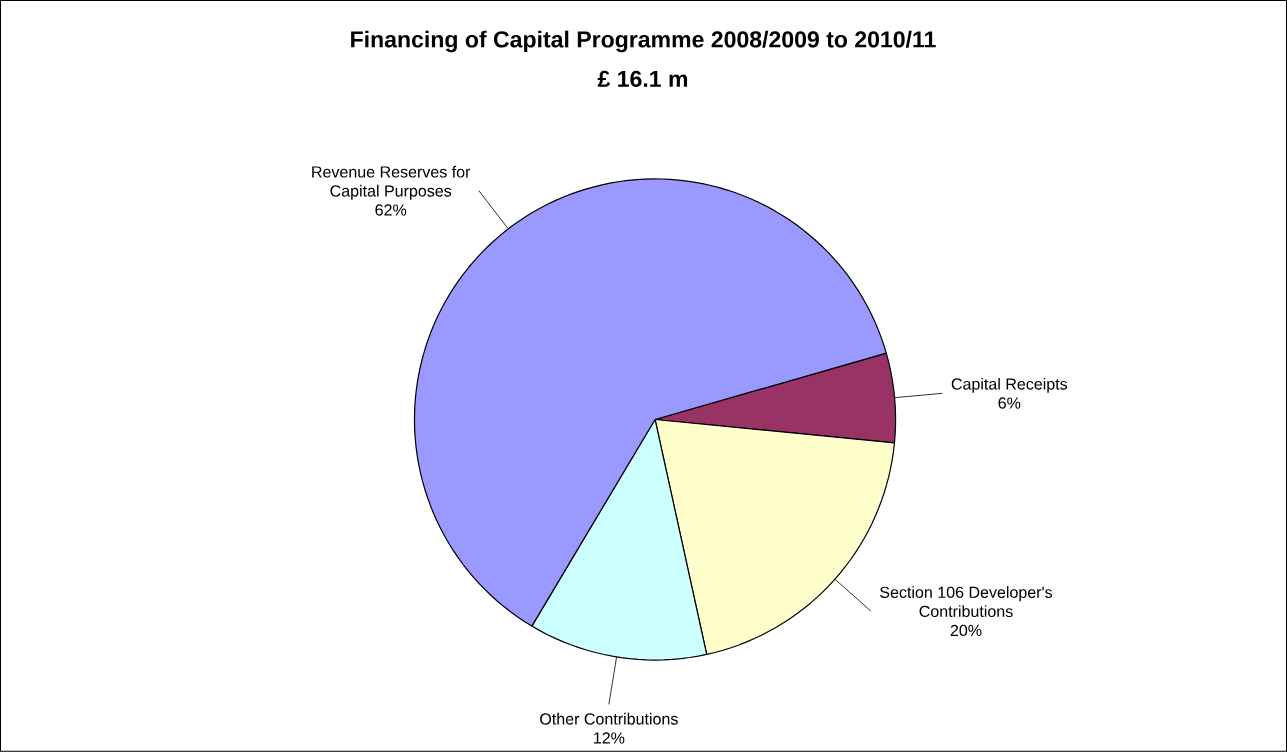  I want to click on chart-title: Financing of Capital Programme 2008/2009 to 2010/11, so click(643, 41).